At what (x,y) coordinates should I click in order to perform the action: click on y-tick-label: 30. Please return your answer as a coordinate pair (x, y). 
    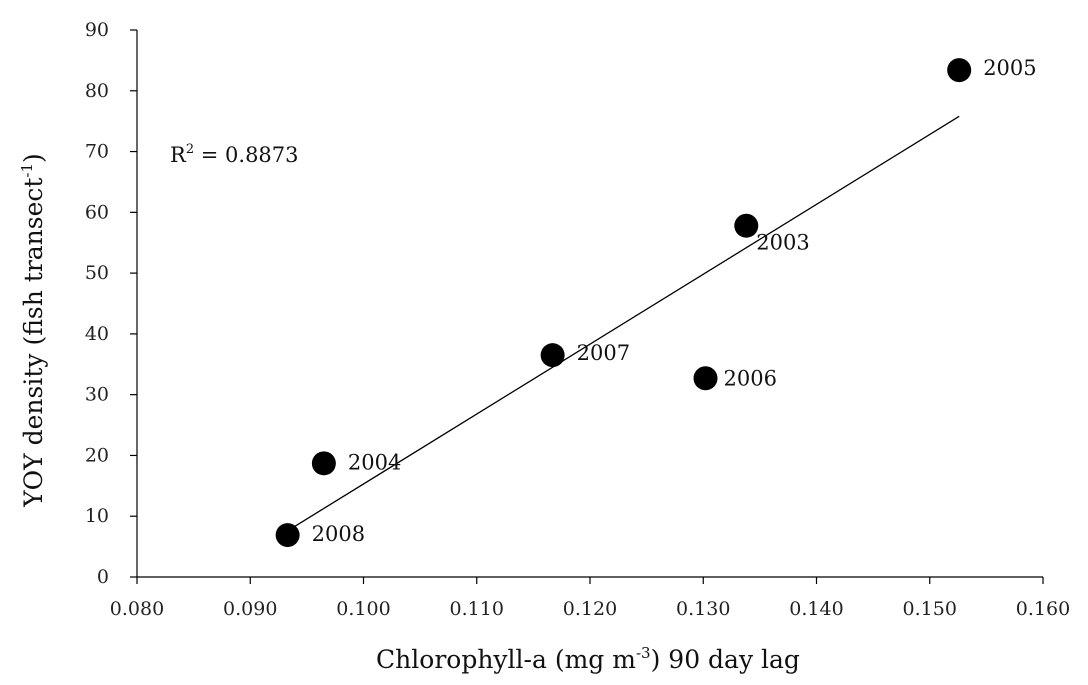
    Looking at the image, I should click on (97, 395).